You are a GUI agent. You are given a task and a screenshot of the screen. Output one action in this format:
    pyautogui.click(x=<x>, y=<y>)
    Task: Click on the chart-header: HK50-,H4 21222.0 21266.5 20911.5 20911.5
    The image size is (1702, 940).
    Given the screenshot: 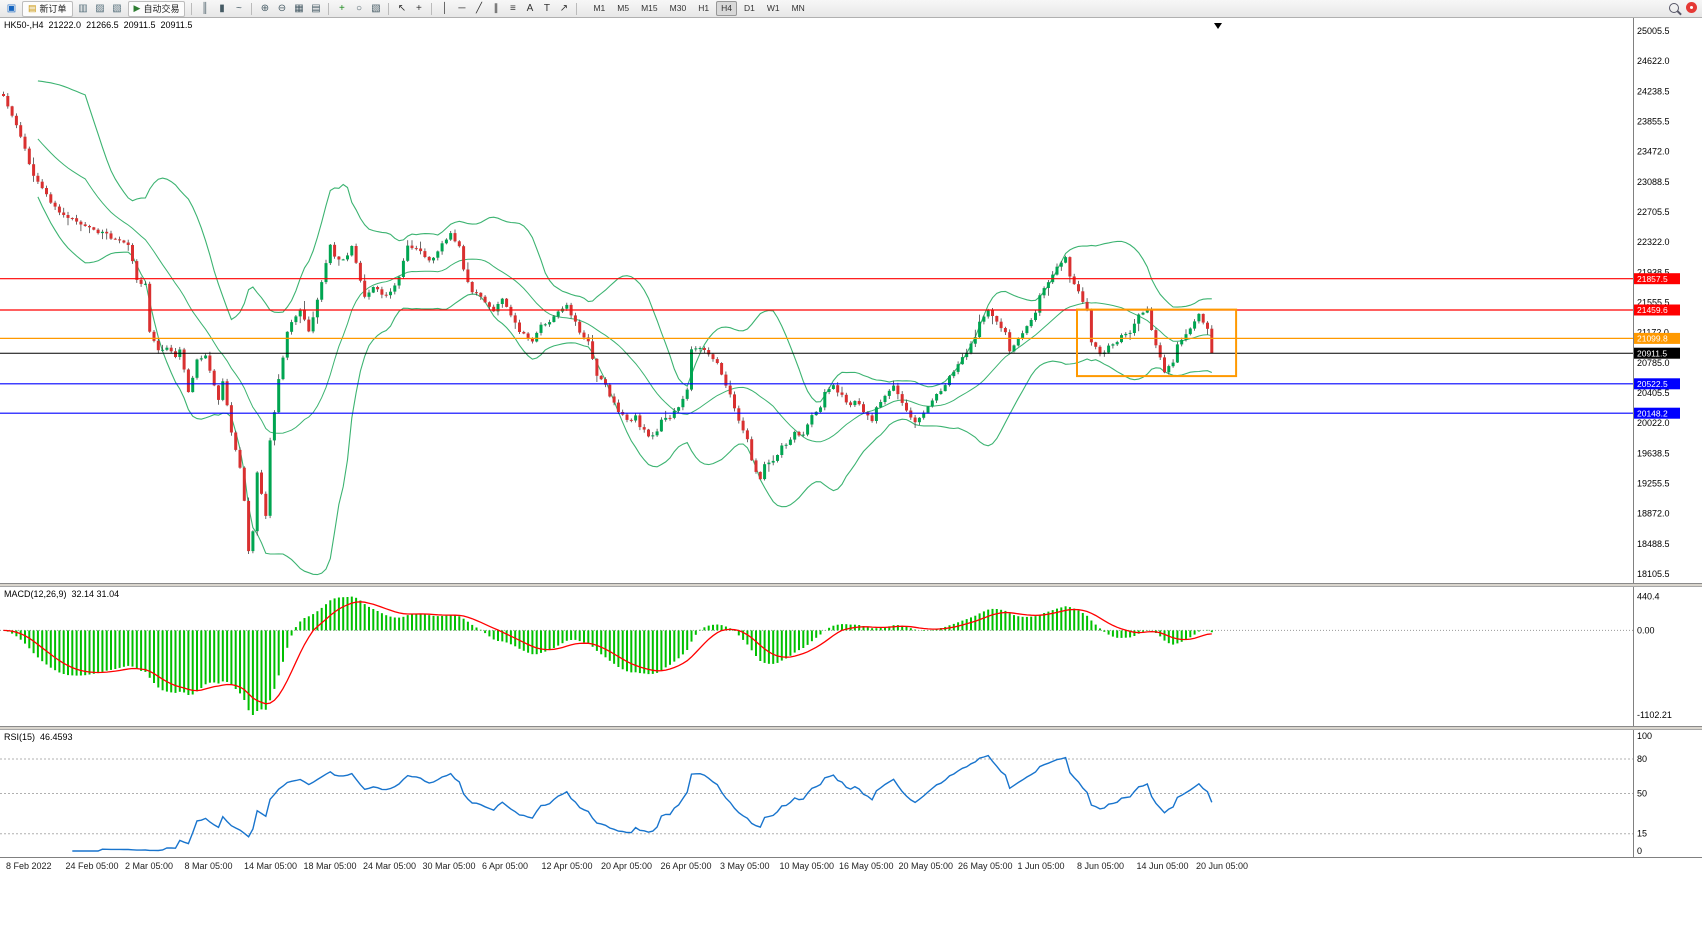 What is the action you would take?
    pyautogui.click(x=98, y=25)
    